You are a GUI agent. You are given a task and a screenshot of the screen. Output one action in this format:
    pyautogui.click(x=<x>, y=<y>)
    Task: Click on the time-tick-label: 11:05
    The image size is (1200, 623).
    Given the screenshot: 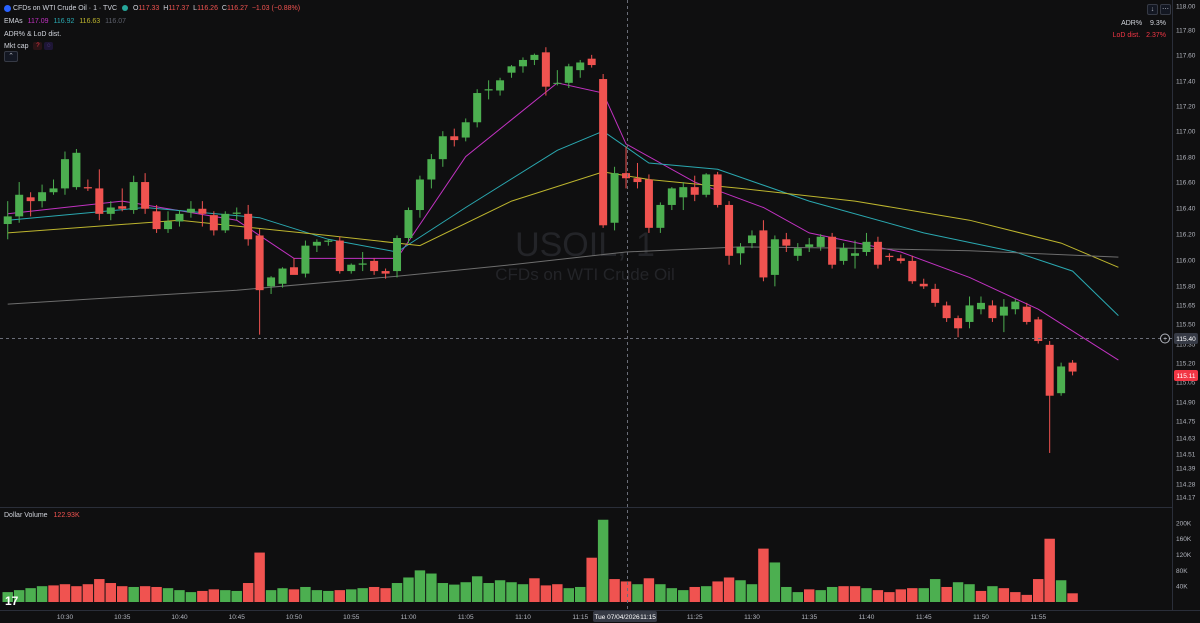 What is the action you would take?
    pyautogui.click(x=466, y=617)
    